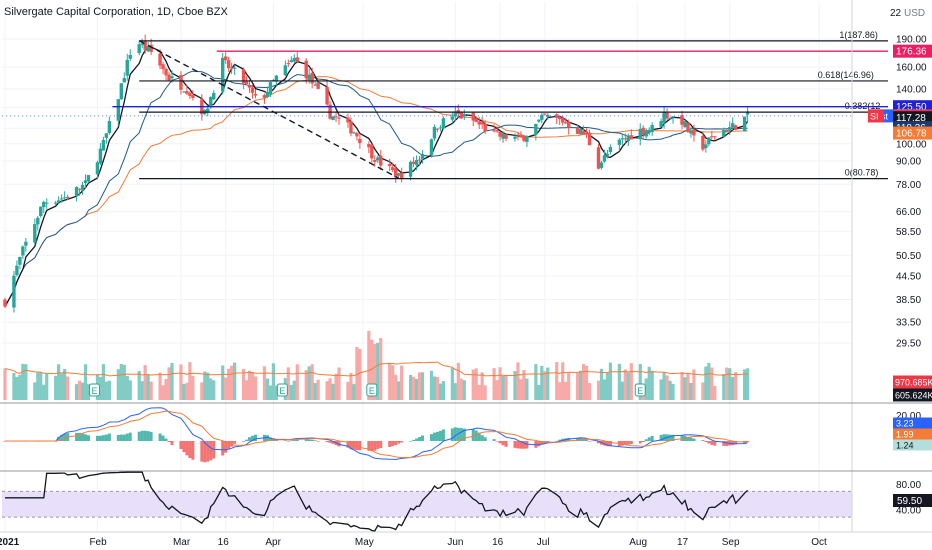 This screenshot has width=932, height=550. What do you see at coordinates (455, 542) in the screenshot?
I see `time-tick-label: Jun` at bounding box center [455, 542].